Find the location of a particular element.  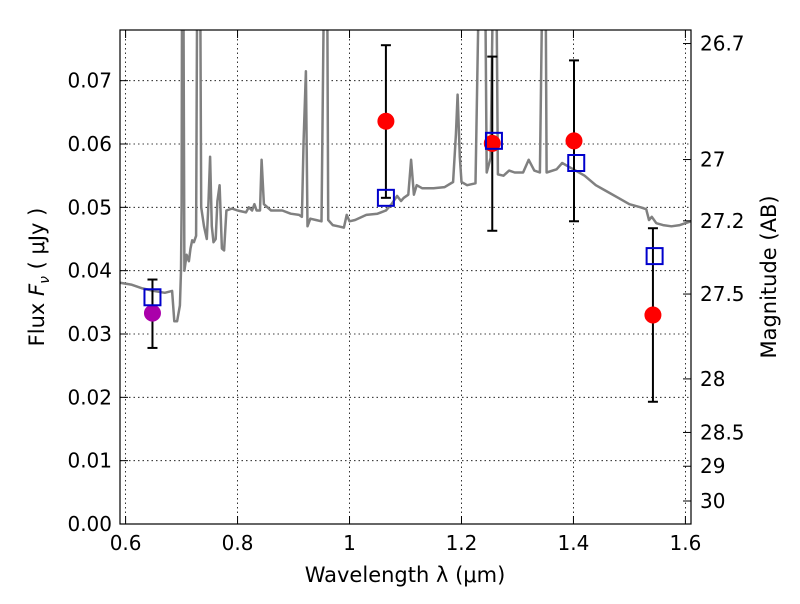

y-tick-label: 0.02 is located at coordinates (89, 397).